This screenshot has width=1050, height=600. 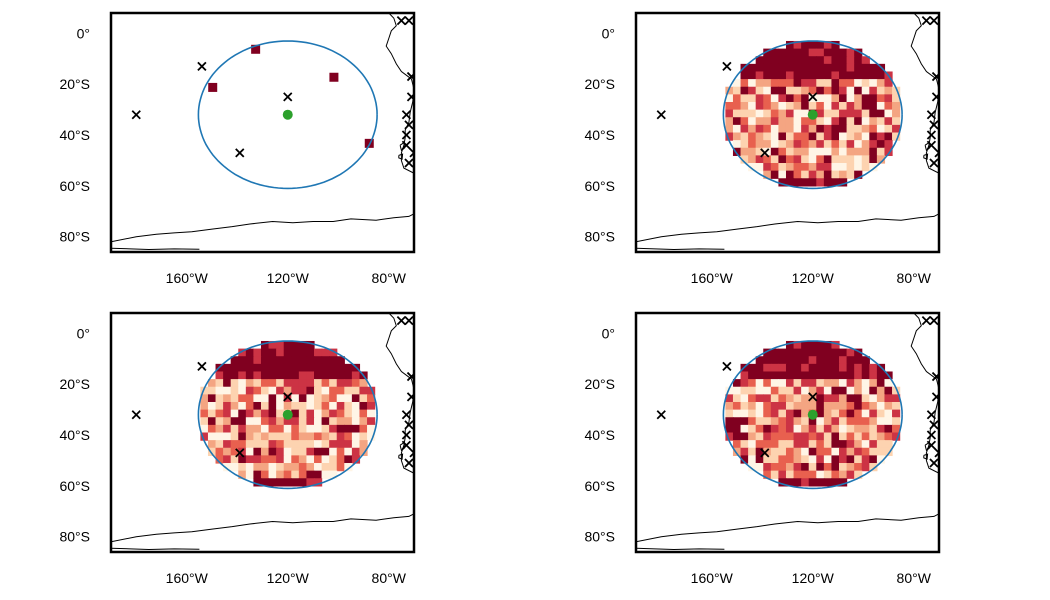 What do you see at coordinates (787, 518) in the screenshot?
I see `coastline-antarctica` at bounding box center [787, 518].